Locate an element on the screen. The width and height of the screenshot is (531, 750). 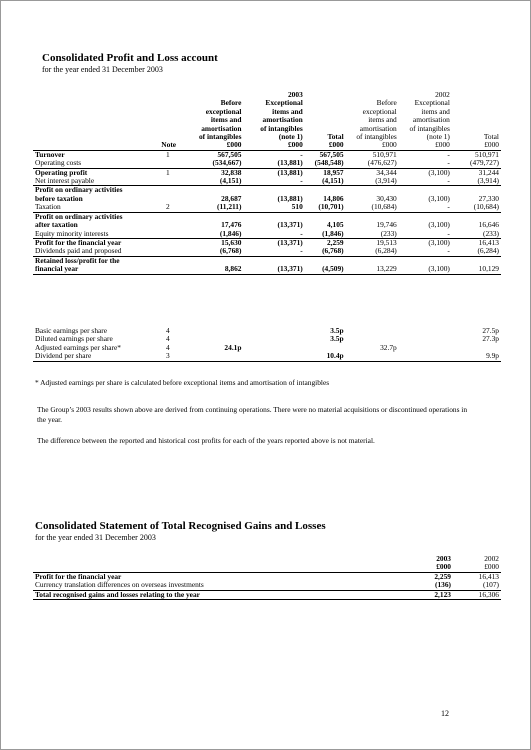
strgl-2002-cell: (107) is located at coordinates (490, 585).